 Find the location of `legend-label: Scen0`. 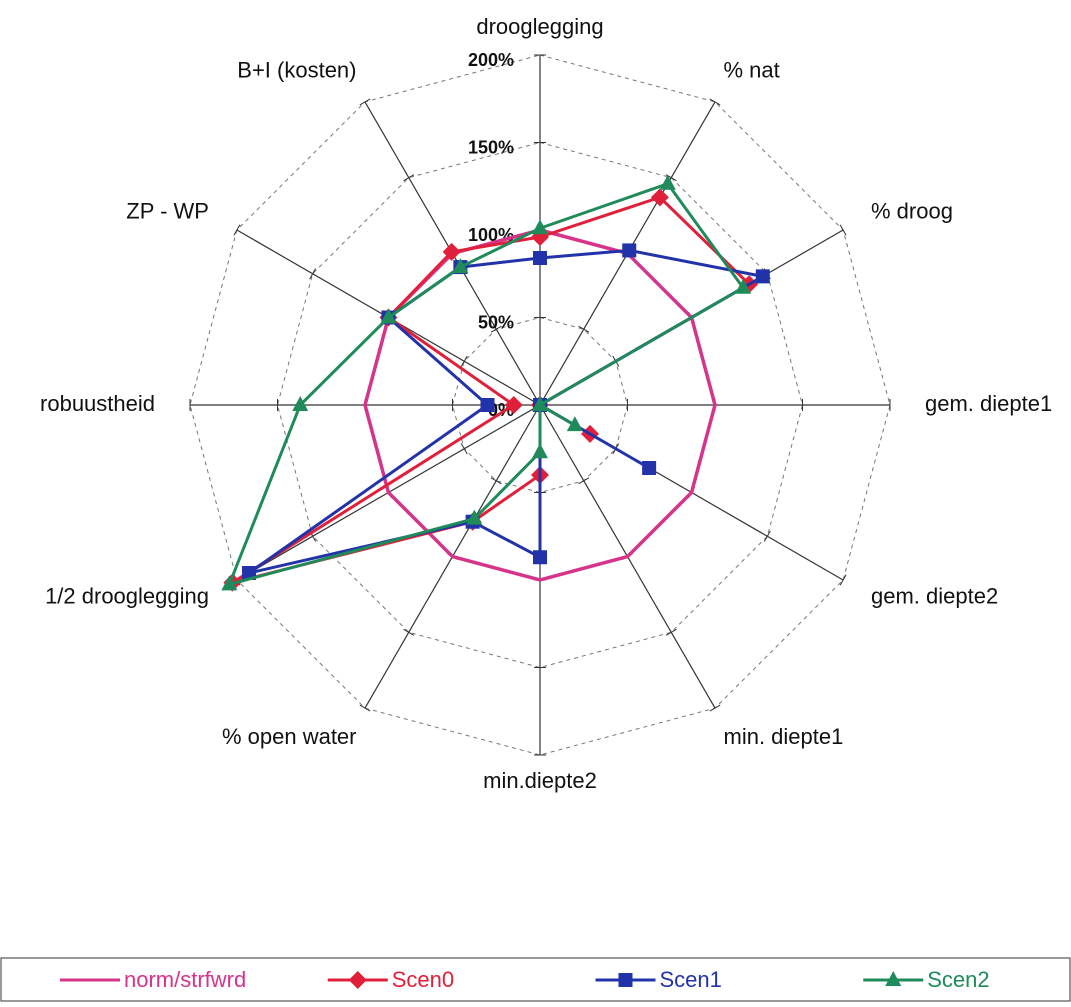

legend-label: Scen0 is located at coordinates (423, 979).